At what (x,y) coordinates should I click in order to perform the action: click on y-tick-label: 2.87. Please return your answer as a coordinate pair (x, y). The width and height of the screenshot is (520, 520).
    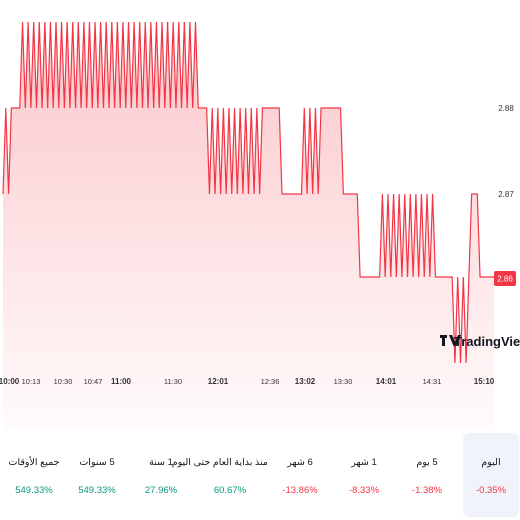
    Looking at the image, I should click on (506, 194).